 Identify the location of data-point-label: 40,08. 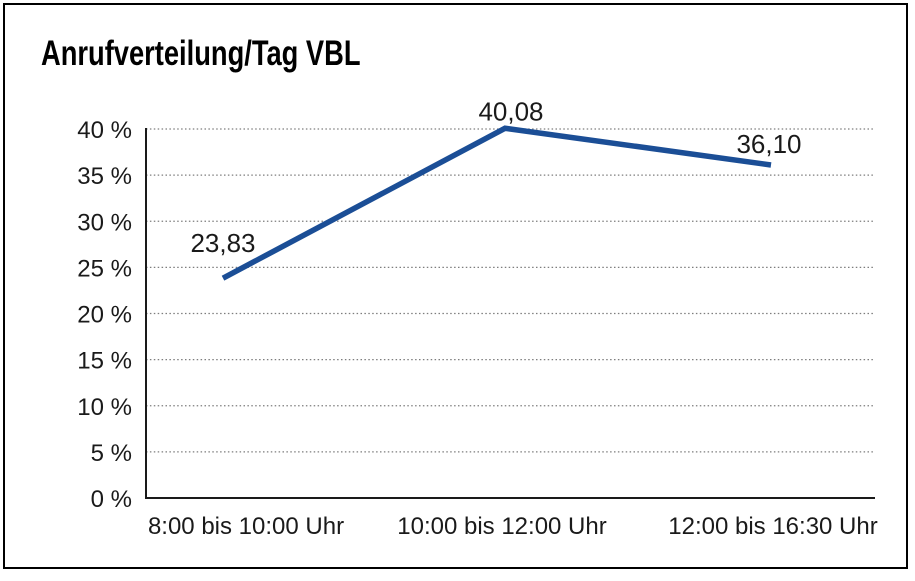
(510, 111).